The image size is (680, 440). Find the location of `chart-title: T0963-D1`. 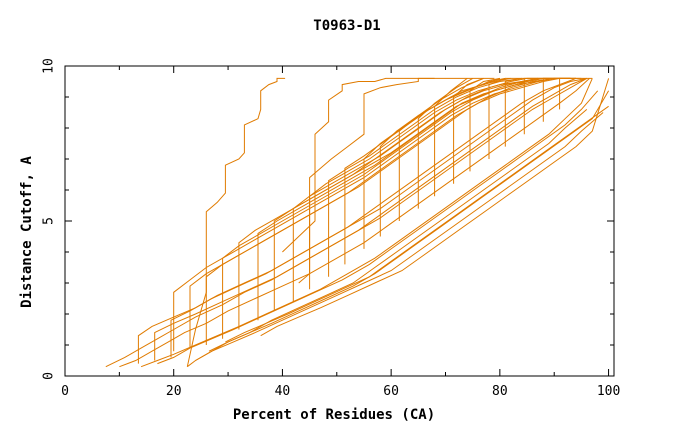

chart-title: T0963-D1 is located at coordinates (346, 26).